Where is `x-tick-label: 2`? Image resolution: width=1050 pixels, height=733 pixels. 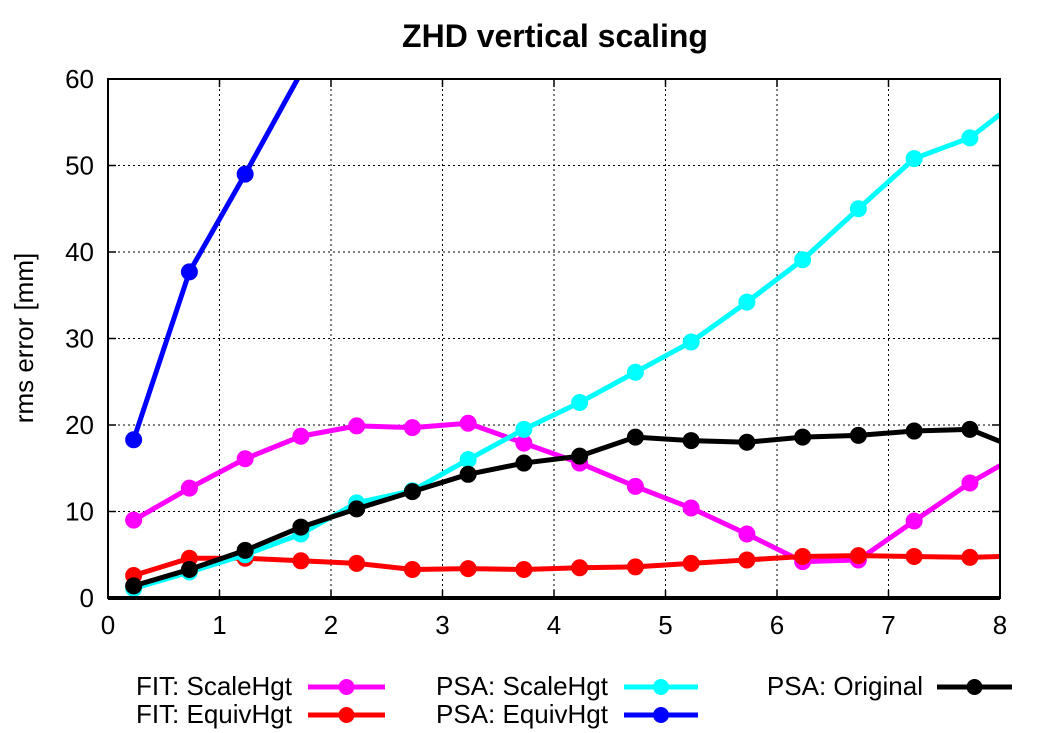 x-tick-label: 2 is located at coordinates (331, 625).